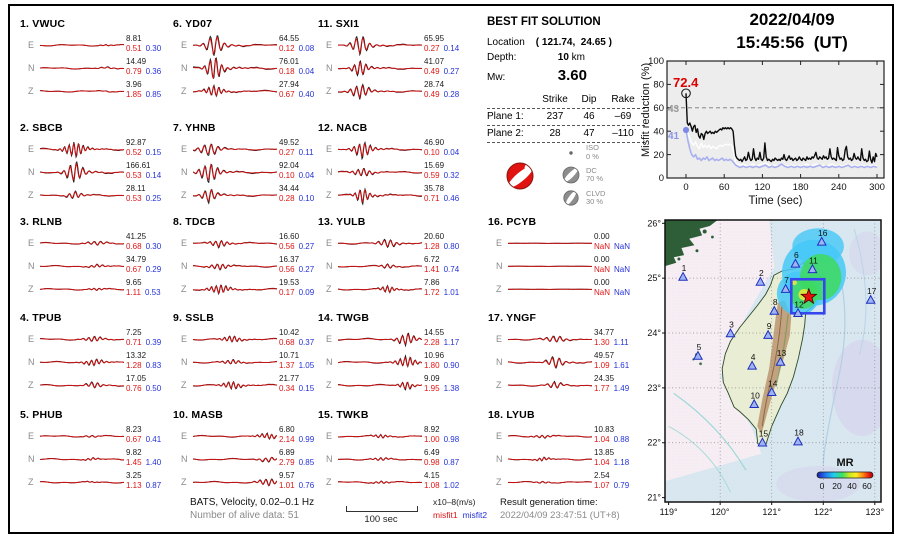 The width and height of the screenshot is (902, 541). Describe the element at coordinates (134, 485) in the screenshot. I see `misfit1-value: 1.13` at that location.